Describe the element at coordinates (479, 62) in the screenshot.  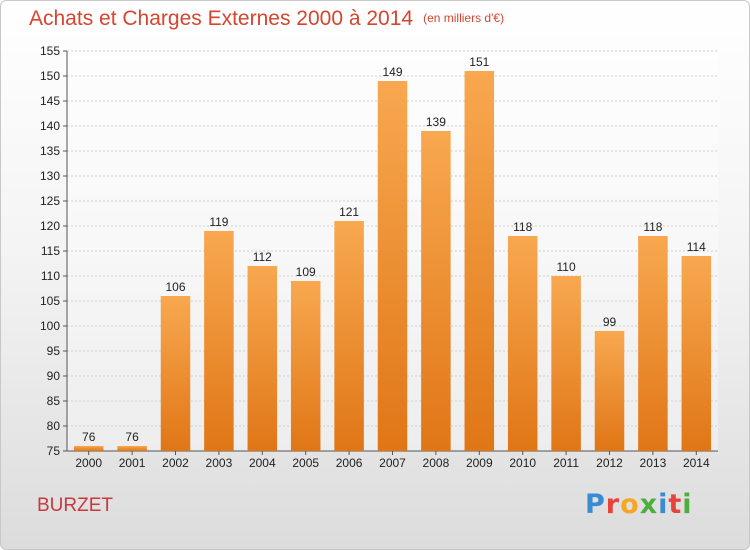
I see `bar-value-label: 151` at that location.